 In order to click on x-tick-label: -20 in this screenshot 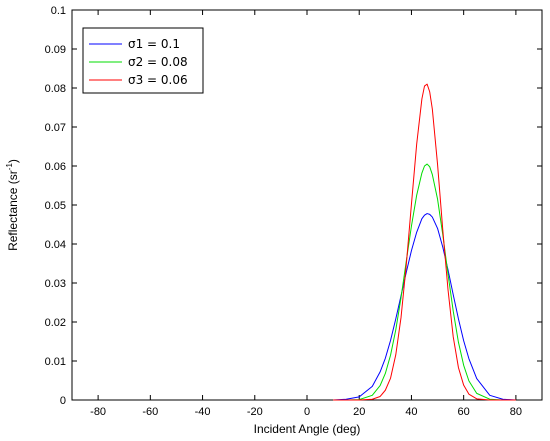, I will do `click(255, 412)`.